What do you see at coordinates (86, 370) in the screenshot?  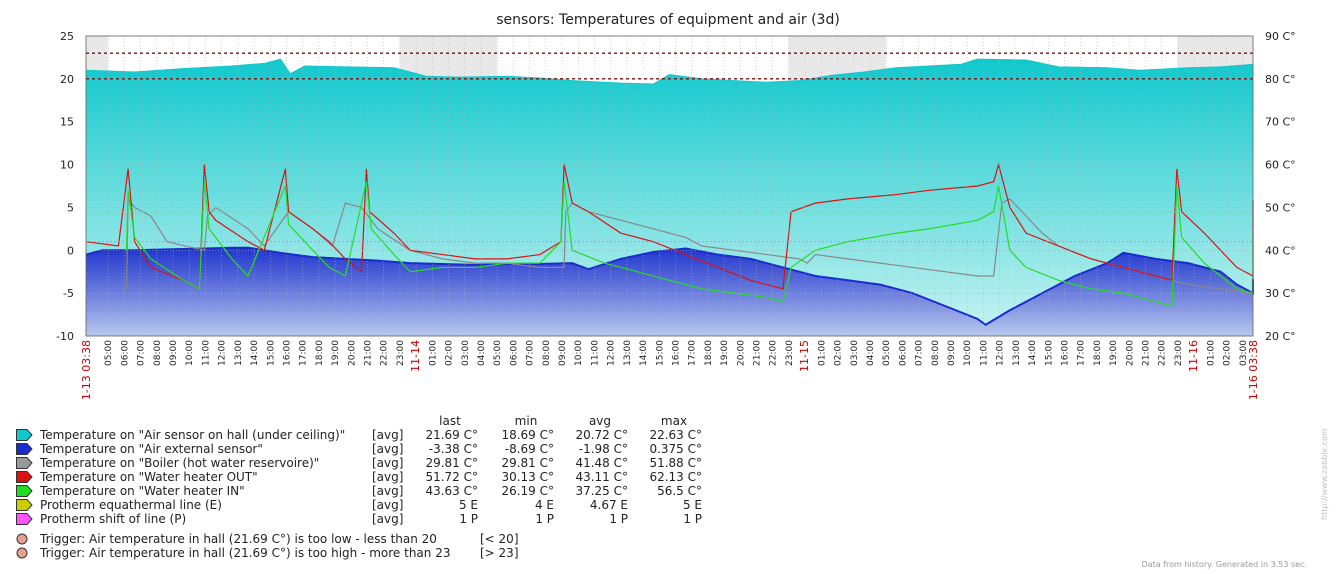 I see `x-date-label: 11-13 03:38` at bounding box center [86, 370].